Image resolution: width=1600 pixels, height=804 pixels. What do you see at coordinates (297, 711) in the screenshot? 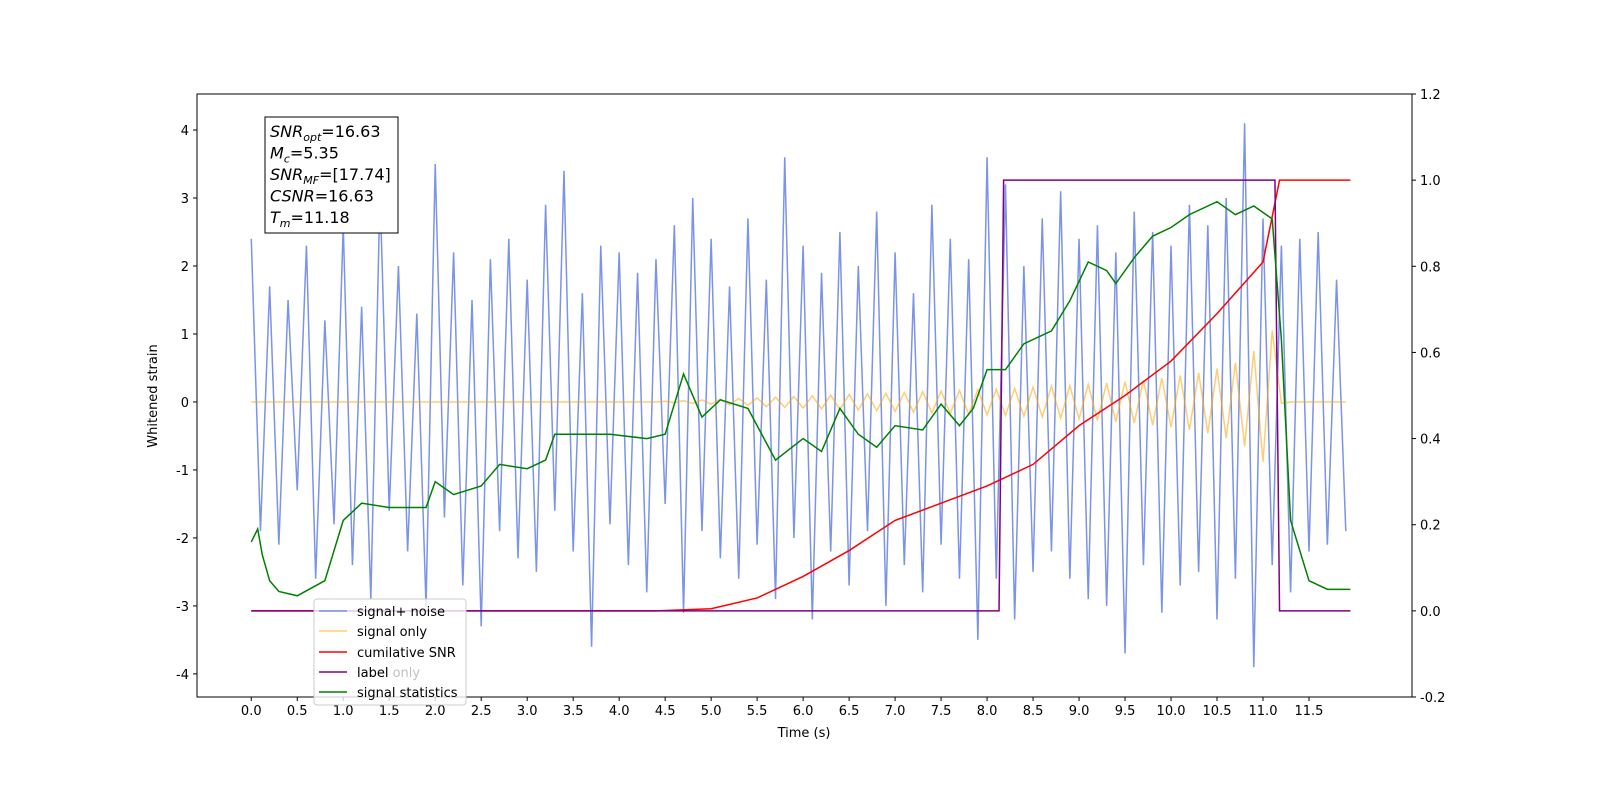
I see `x-tick-label: 0.5` at bounding box center [297, 711].